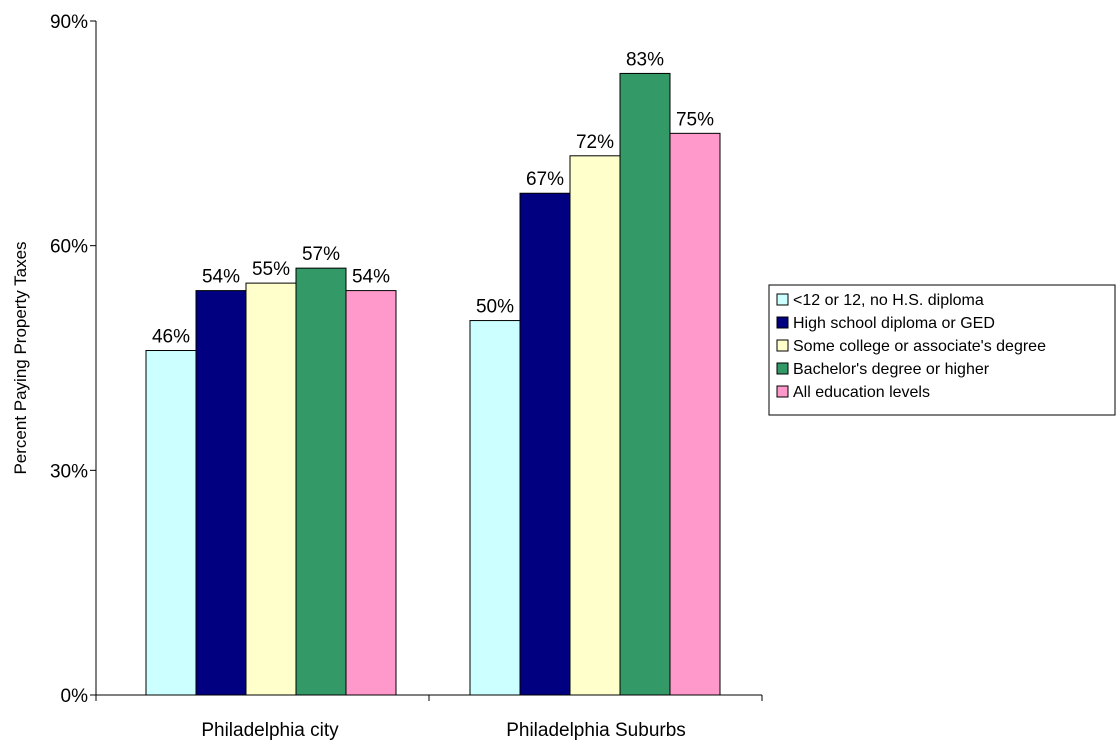 This screenshot has width=1117, height=742. I want to click on data-label: 57%, so click(321, 254).